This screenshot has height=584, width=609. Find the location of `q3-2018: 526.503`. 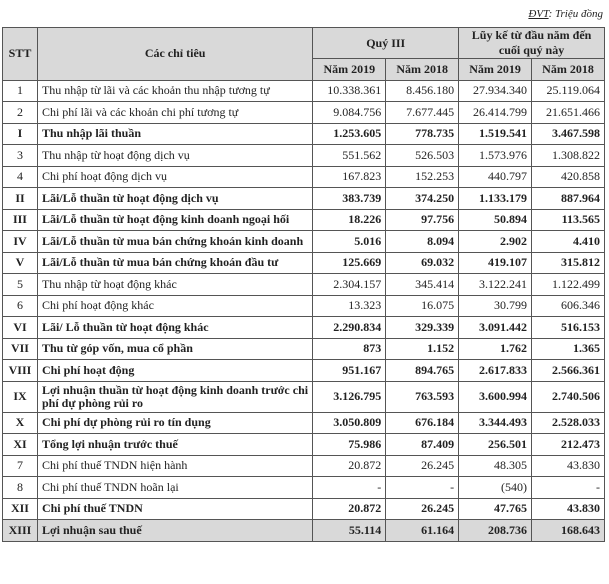

q3-2018: 526.503 is located at coordinates (422, 155).